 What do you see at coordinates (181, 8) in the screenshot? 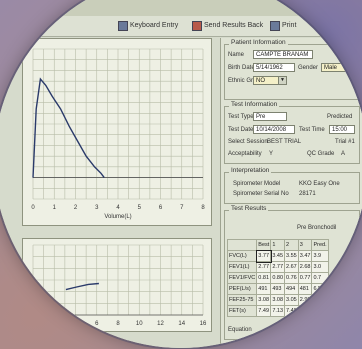
I see `menu-bar` at bounding box center [181, 8].